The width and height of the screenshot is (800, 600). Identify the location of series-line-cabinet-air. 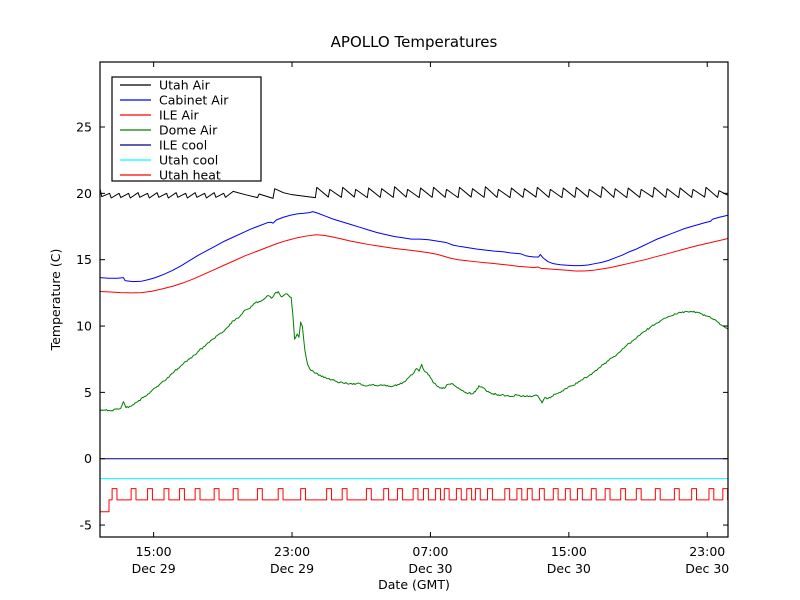
(414, 247).